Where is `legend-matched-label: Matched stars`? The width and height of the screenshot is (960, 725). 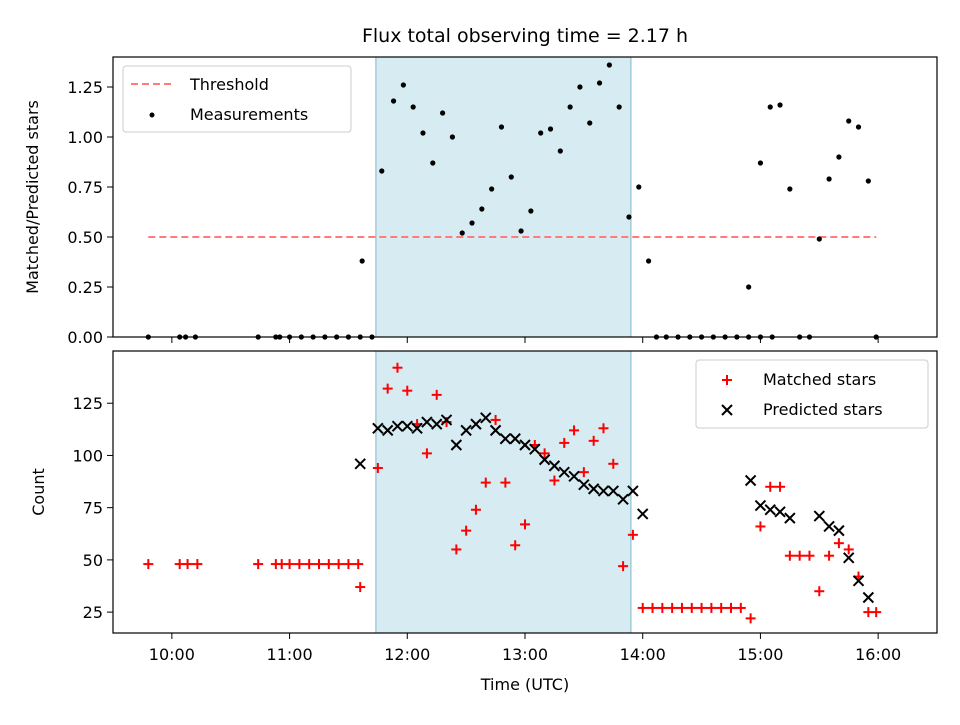 legend-matched-label: Matched stars is located at coordinates (819, 379).